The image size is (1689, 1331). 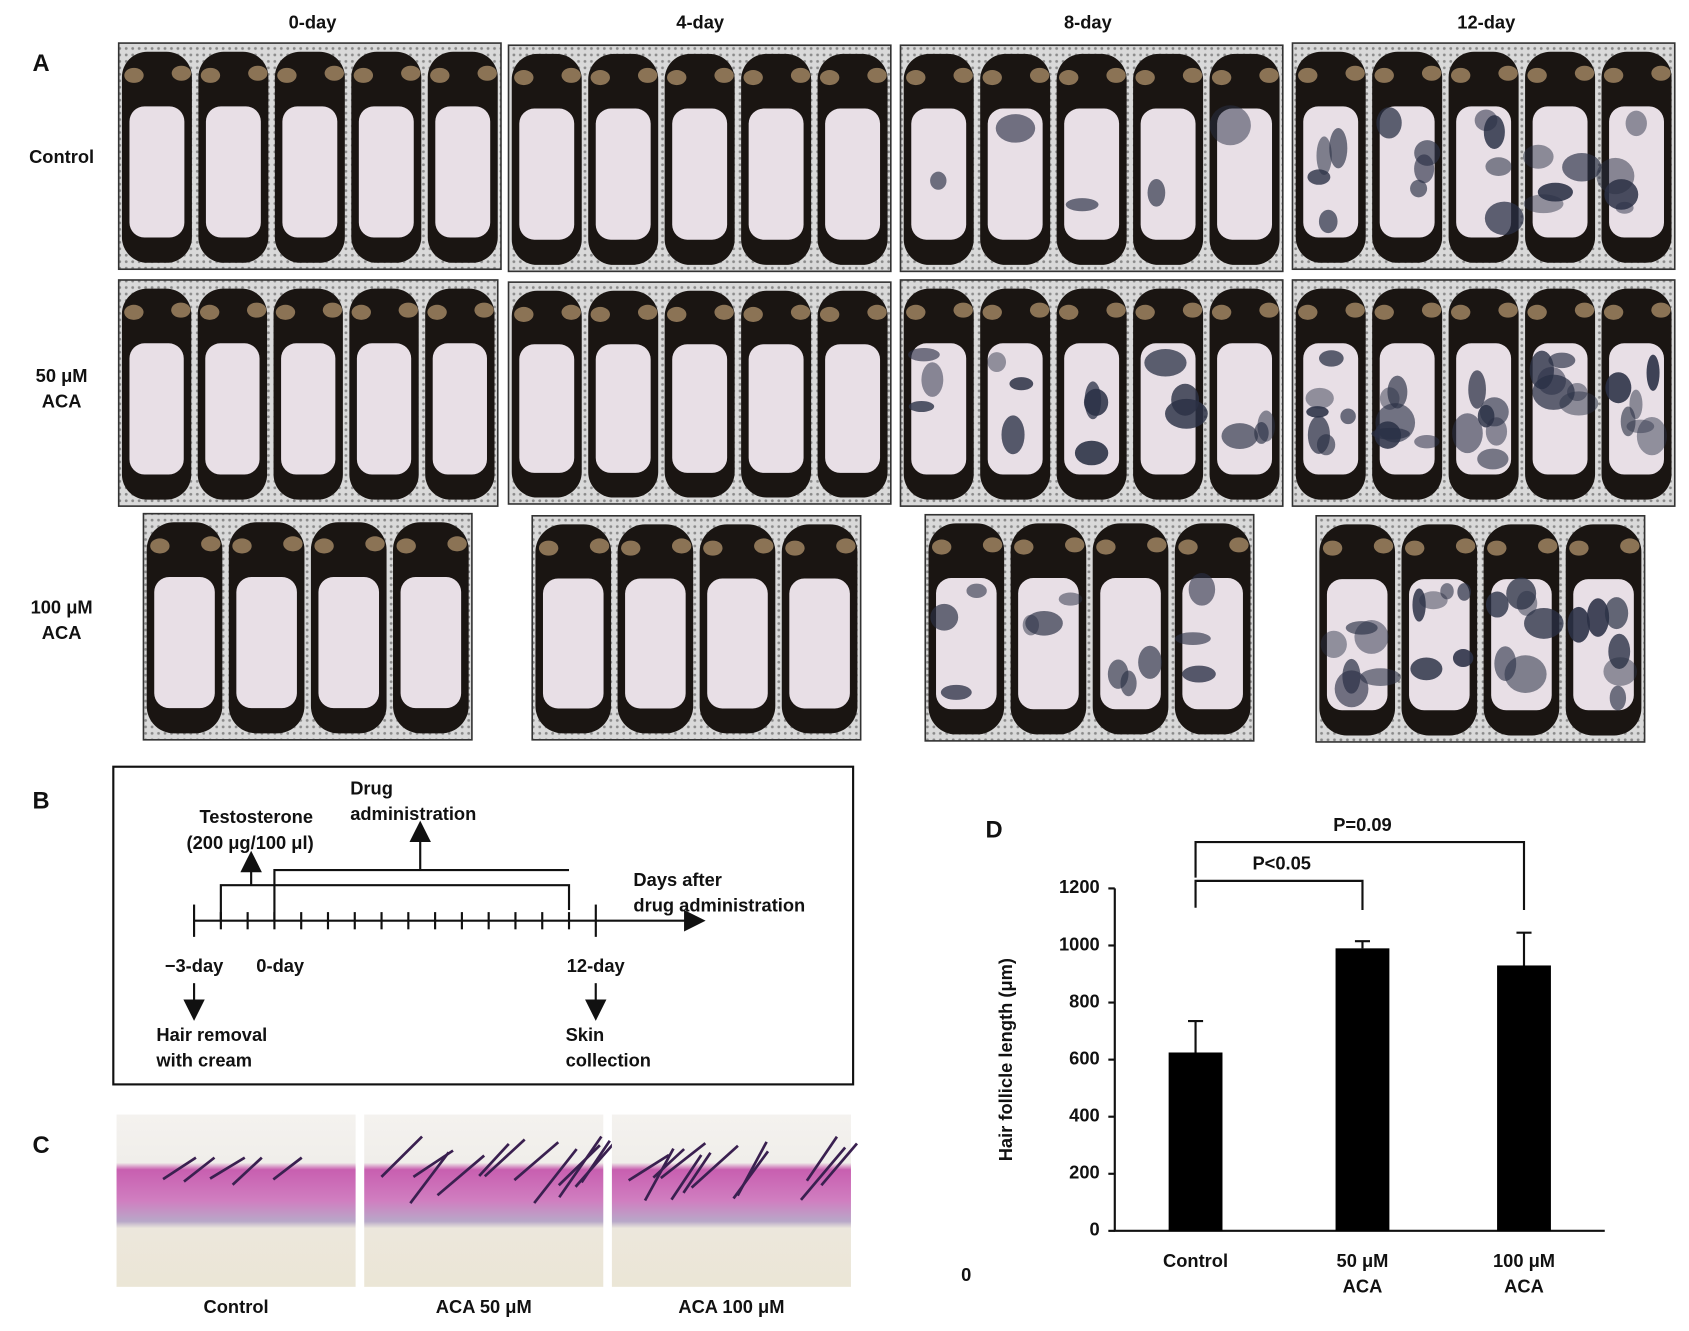 What do you see at coordinates (608, 1047) in the screenshot?
I see `timeline-label: Skin collection` at bounding box center [608, 1047].